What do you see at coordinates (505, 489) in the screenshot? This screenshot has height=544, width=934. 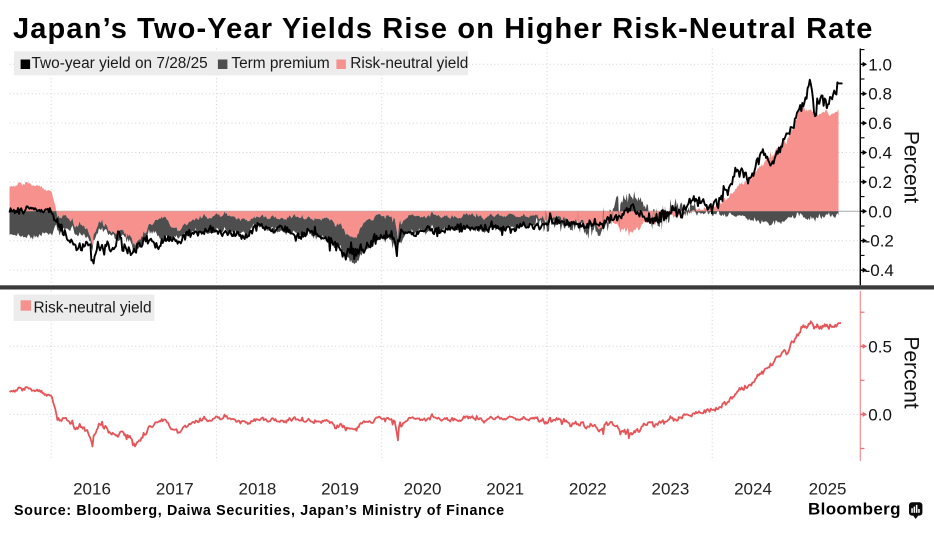 I see `svg-text: 2021` at bounding box center [505, 489].